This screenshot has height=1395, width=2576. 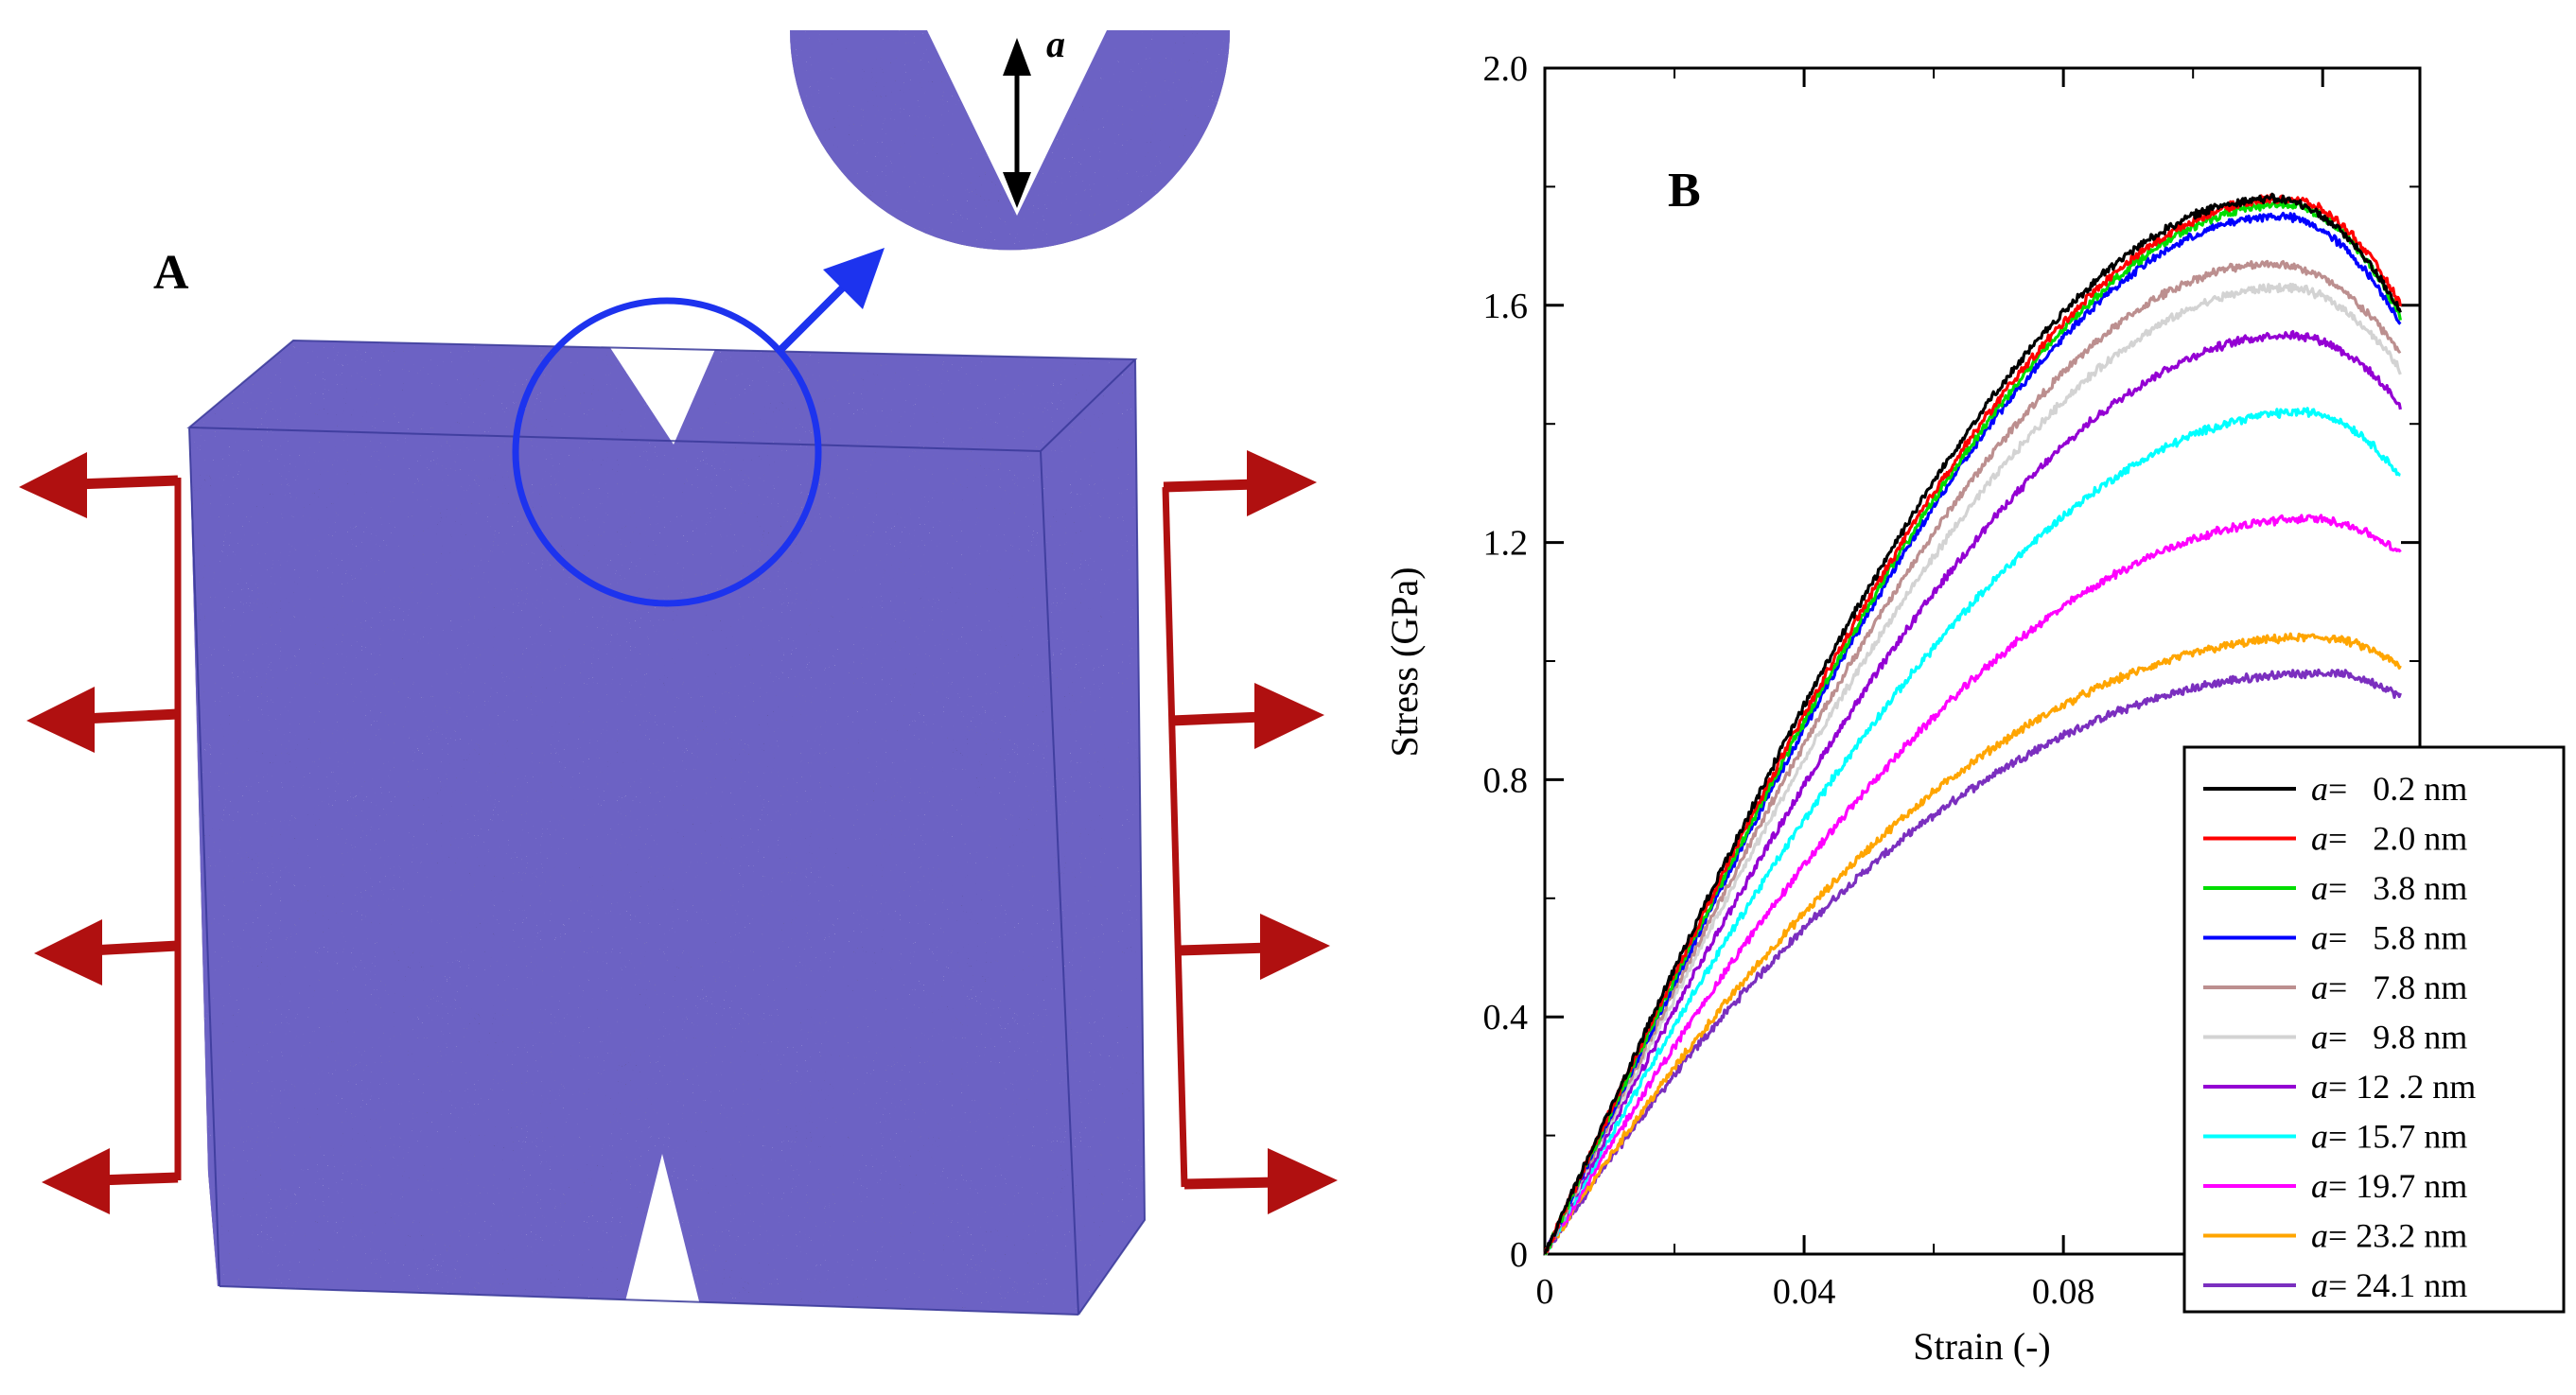 What do you see at coordinates (1506, 780) in the screenshot?
I see `y-tick-label: 0.8` at bounding box center [1506, 780].